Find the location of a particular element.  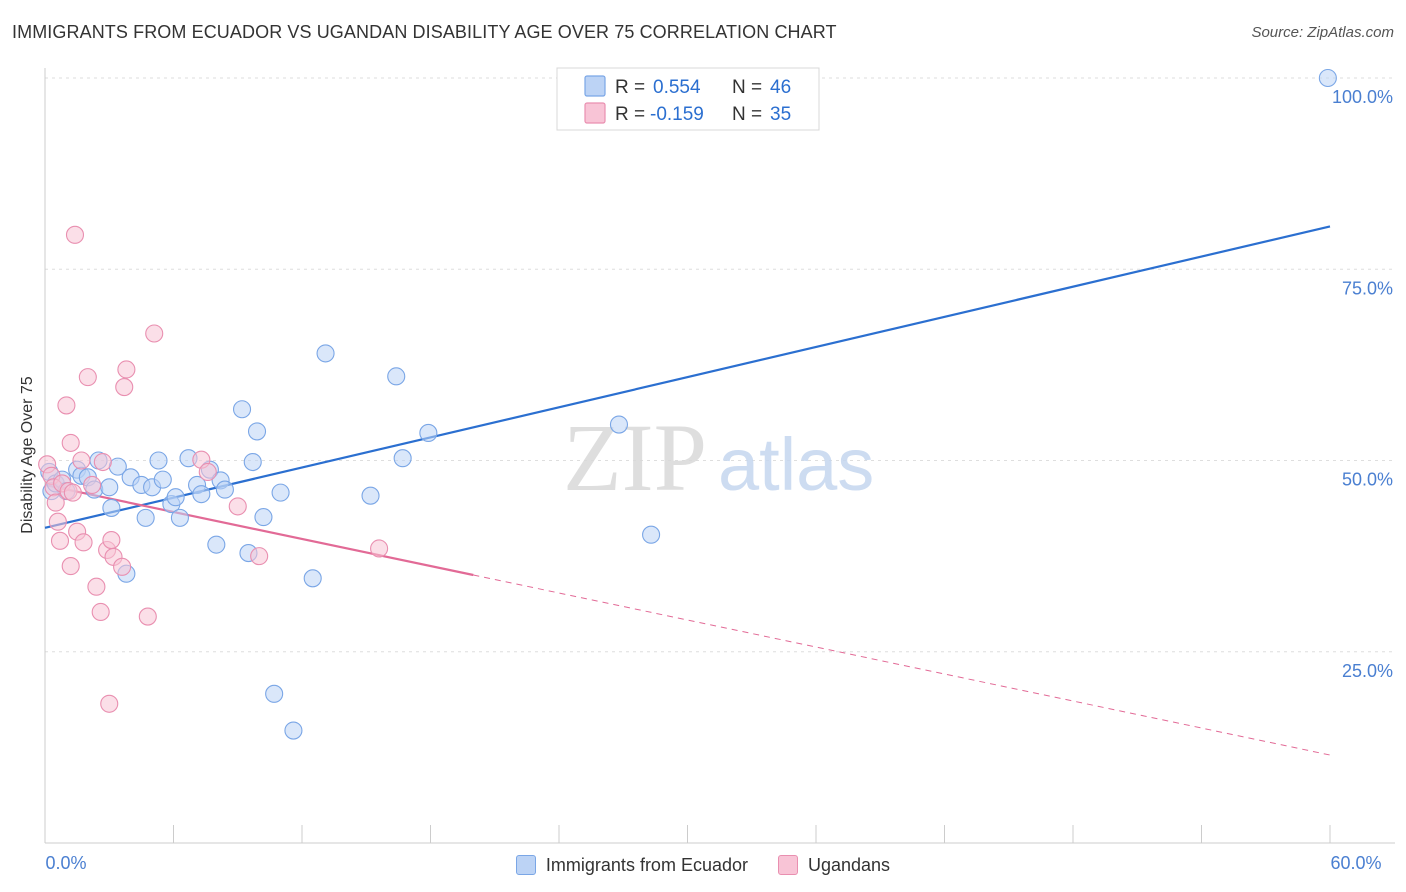

legend-item-ugandans: Ugandans is located at coordinates (834, 865).